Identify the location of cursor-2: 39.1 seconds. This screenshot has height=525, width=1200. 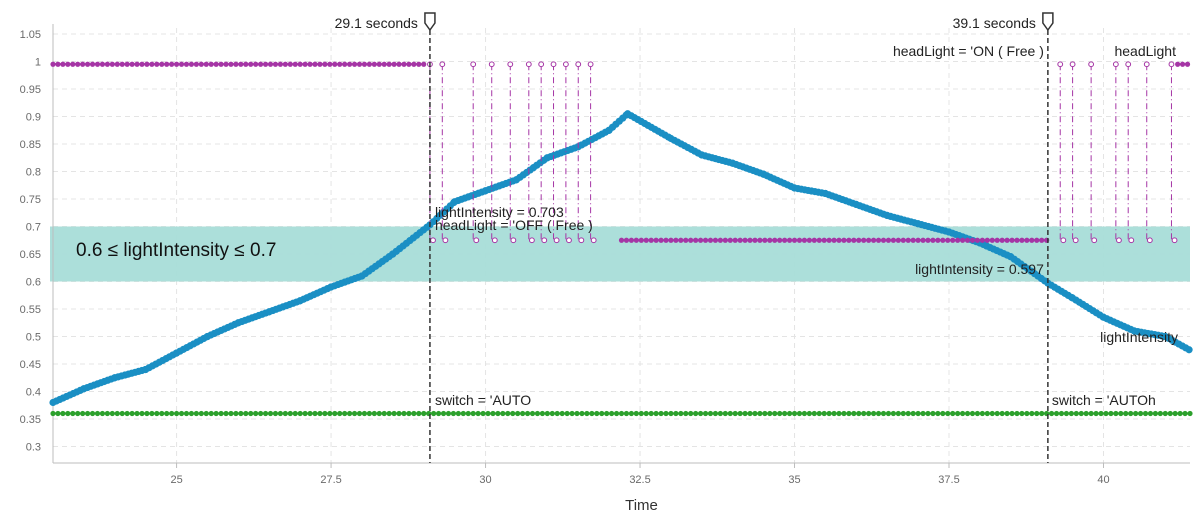
(1003, 237).